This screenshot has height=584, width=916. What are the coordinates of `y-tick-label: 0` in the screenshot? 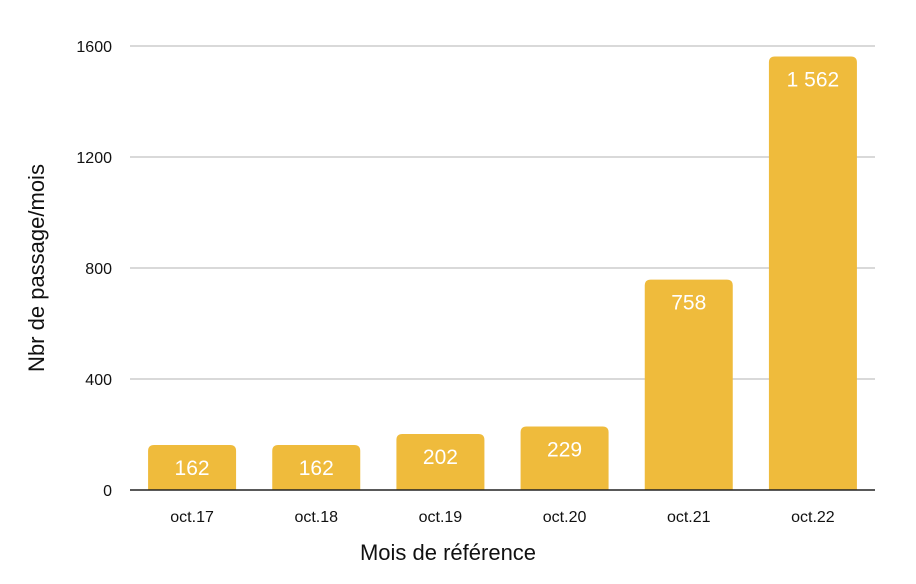 It's located at (107, 491).